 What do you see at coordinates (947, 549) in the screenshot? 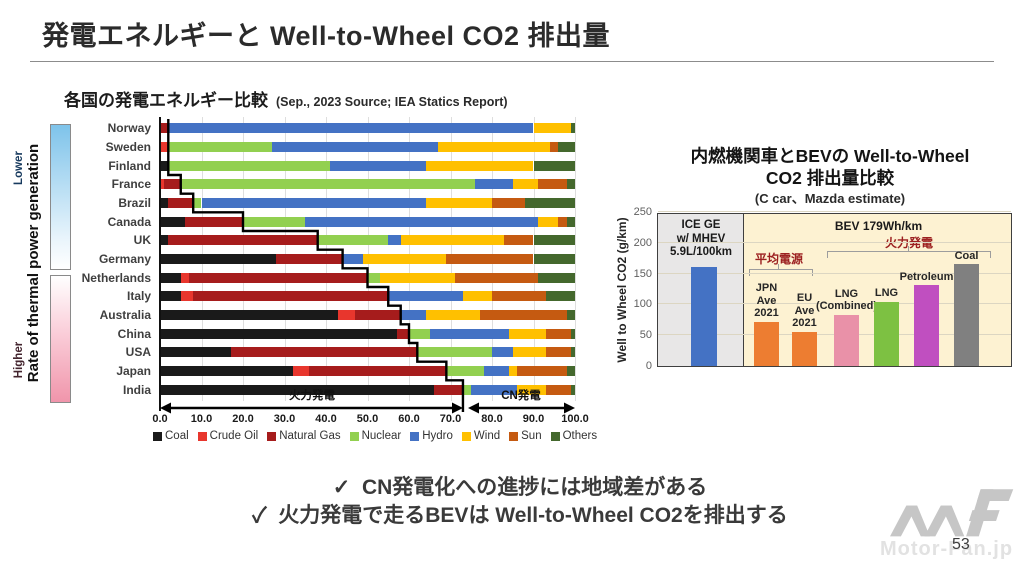
I see `watermark-text: Motor-Fan.jp` at bounding box center [947, 549].